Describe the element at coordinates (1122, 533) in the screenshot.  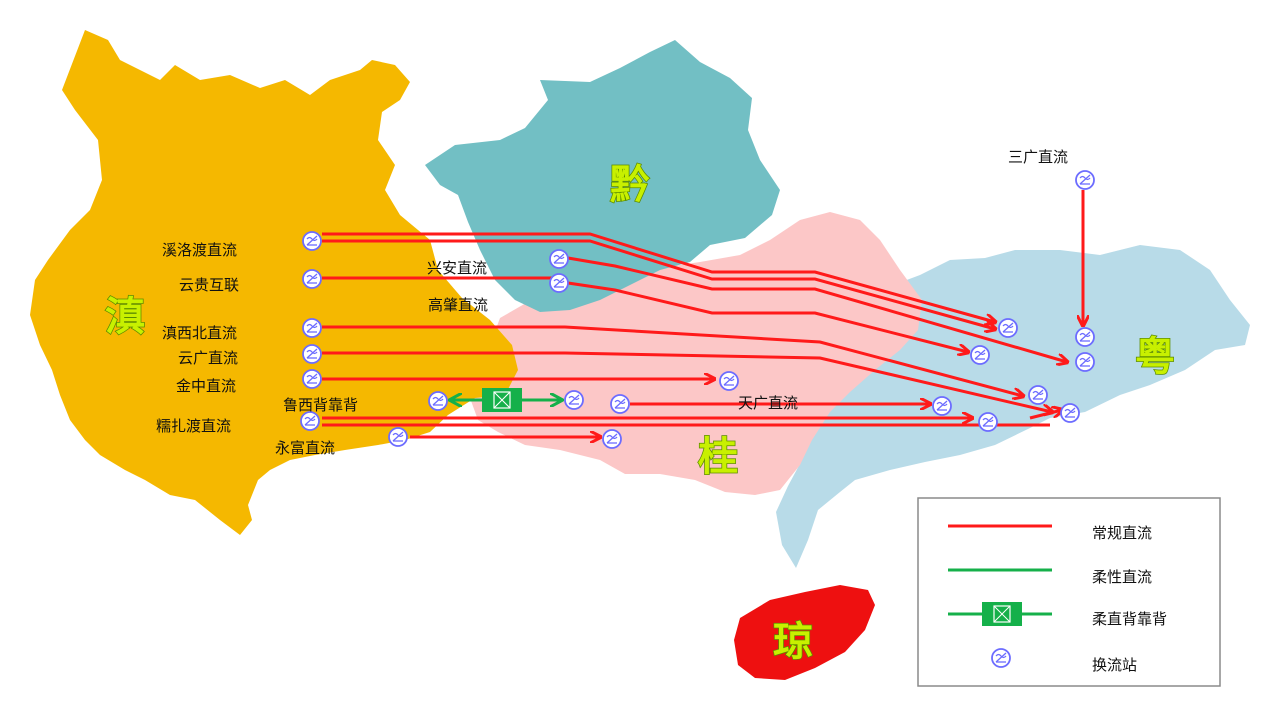
I see `legend-conventional-label: 常规直流` at that location.